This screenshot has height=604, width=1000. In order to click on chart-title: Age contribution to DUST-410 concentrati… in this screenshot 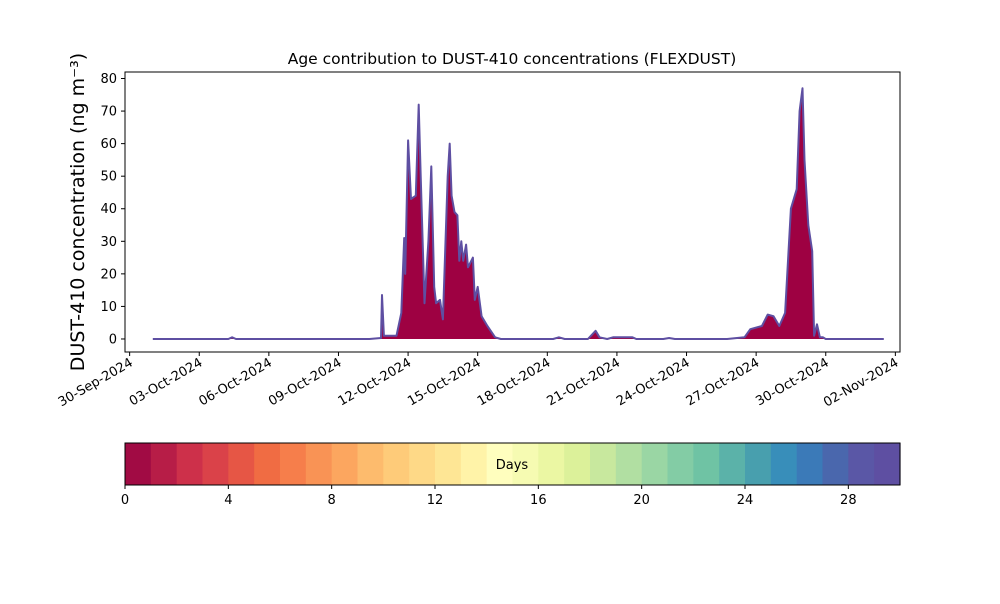, I will do `click(512, 59)`.